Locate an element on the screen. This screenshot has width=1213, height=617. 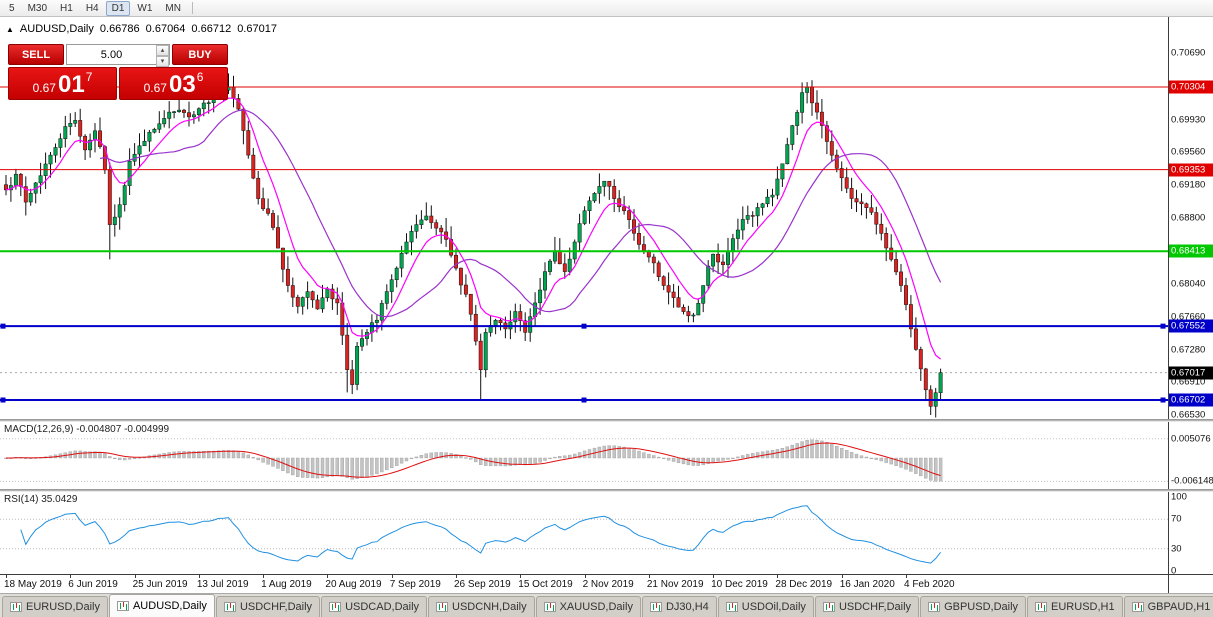
timeframe-button-d1: D1 is located at coordinates (118, 8).